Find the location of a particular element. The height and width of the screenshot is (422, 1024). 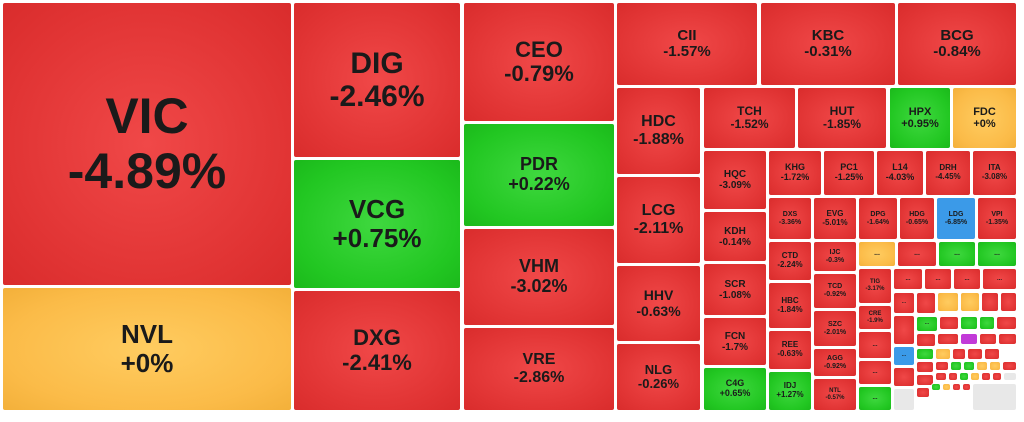

stock-tile: DXS -3.36% is located at coordinates (790, 218).